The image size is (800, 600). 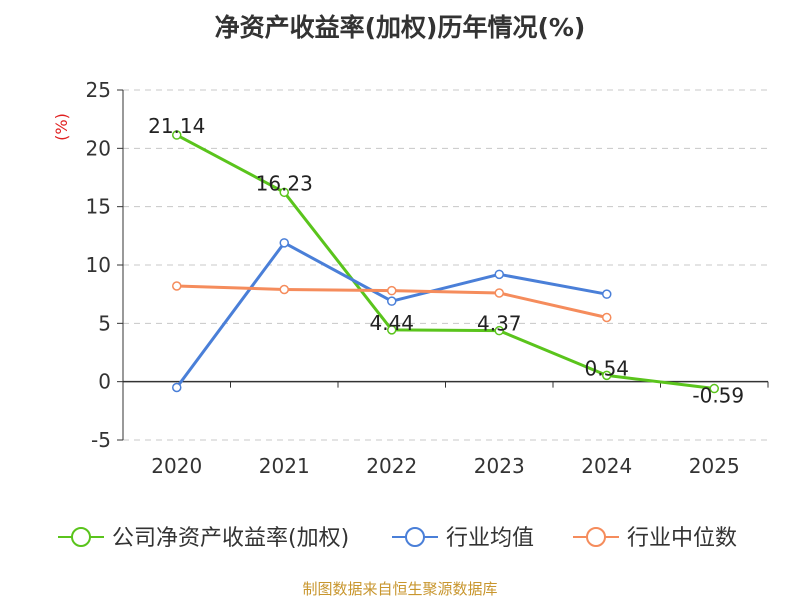 What do you see at coordinates (284, 466) in the screenshot?
I see `x-tick-label: 2021` at bounding box center [284, 466].